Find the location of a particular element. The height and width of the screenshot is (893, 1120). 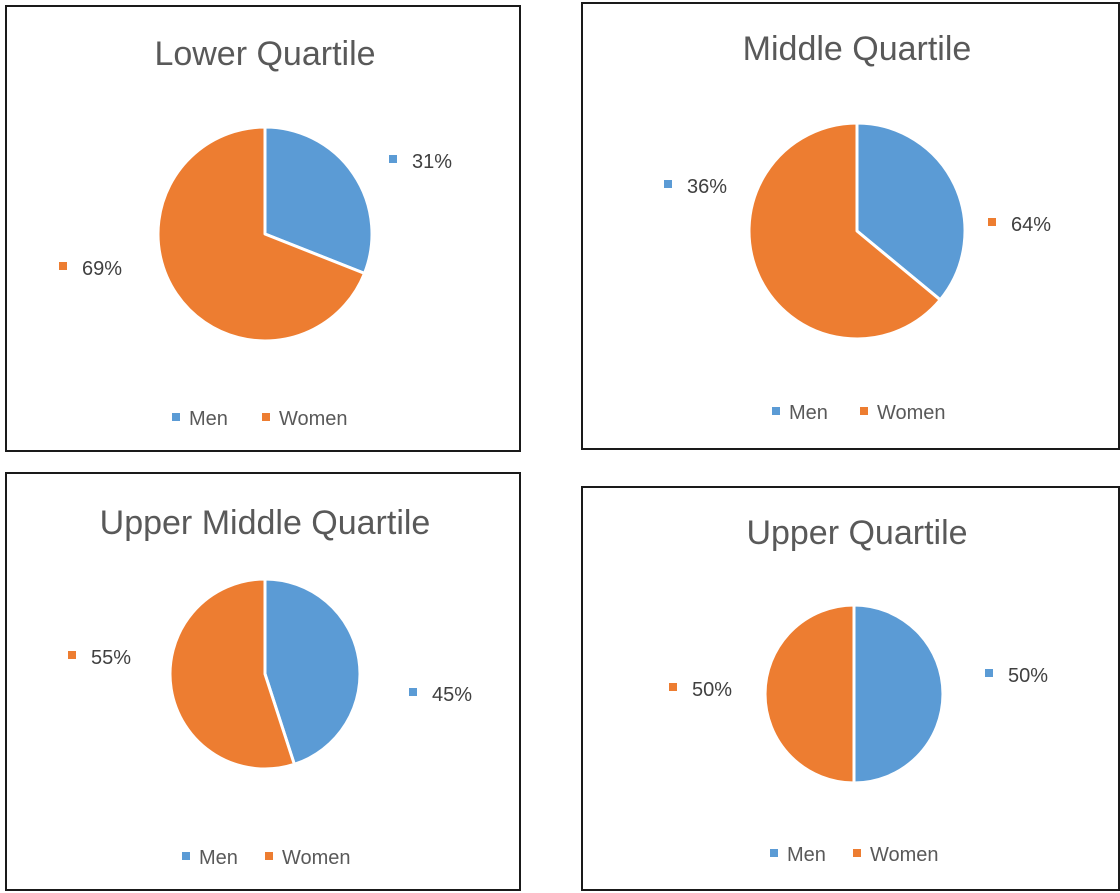

data-label-women: 69% is located at coordinates (90, 269).